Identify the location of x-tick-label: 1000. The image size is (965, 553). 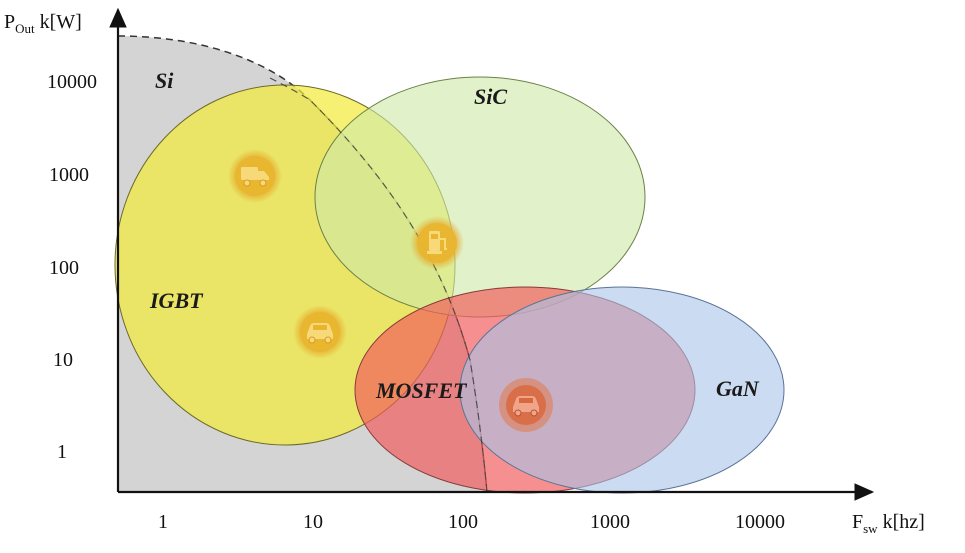
(610, 522).